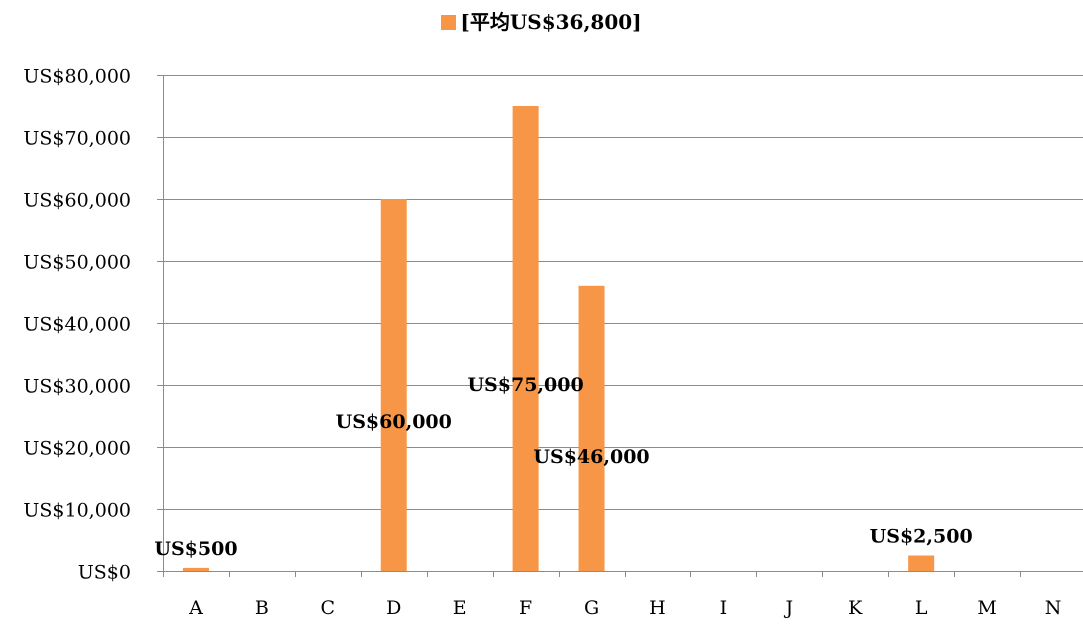 The height and width of the screenshot is (626, 1083). What do you see at coordinates (195, 569) in the screenshot?
I see `bar-A` at bounding box center [195, 569].